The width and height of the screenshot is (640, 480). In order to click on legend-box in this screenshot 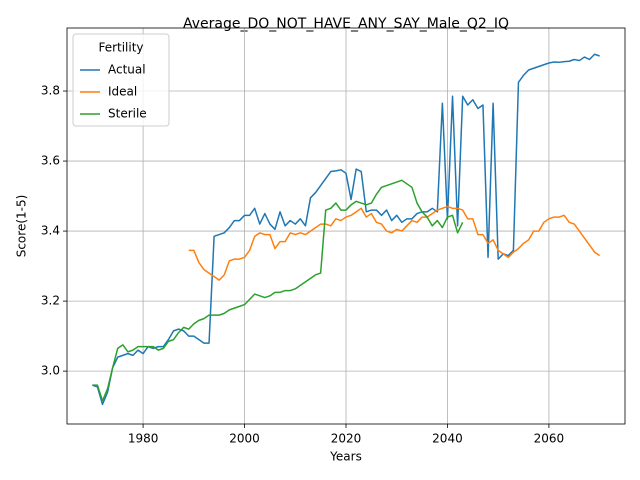, I will do `click(121, 80)`.